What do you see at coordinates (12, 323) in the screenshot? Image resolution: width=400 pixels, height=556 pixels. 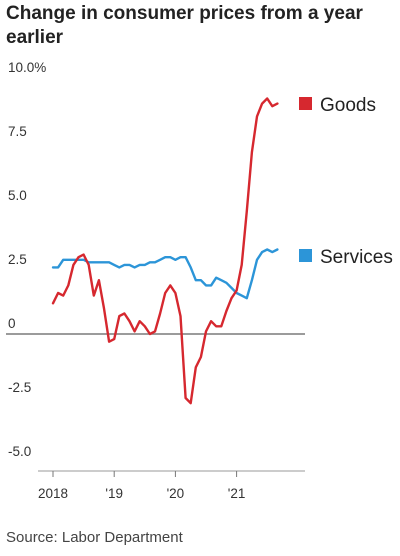 I see `y-tick-label: 0` at bounding box center [12, 323].